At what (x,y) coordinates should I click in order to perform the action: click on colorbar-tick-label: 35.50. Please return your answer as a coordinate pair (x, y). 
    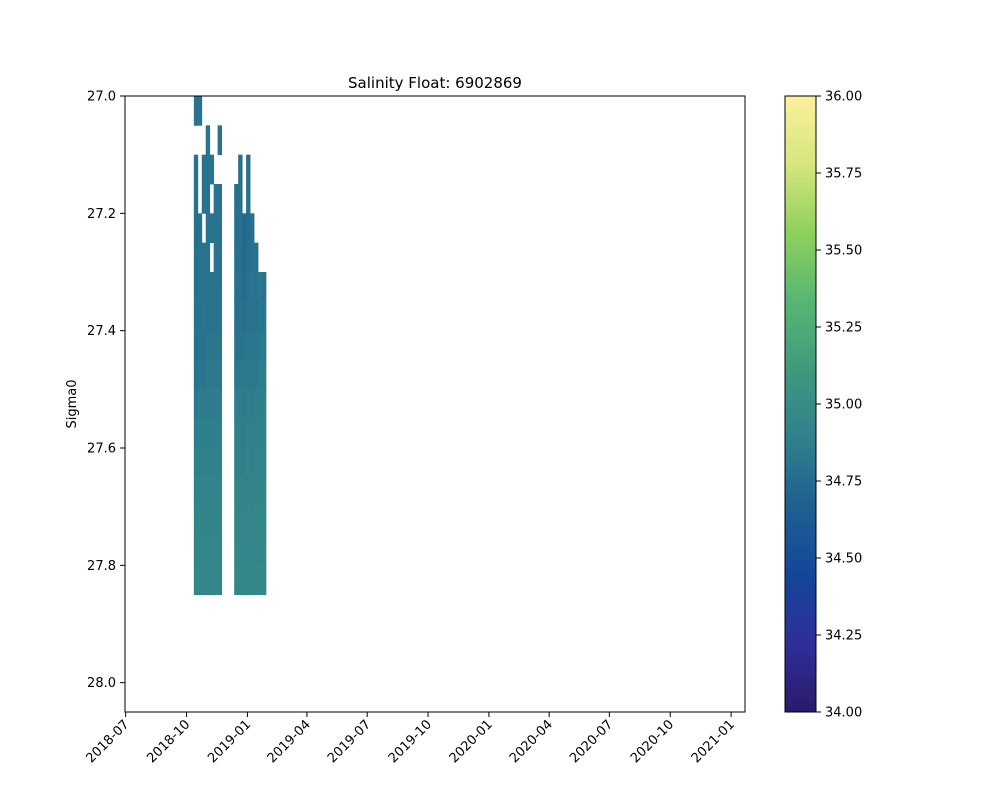
    Looking at the image, I should click on (843, 251).